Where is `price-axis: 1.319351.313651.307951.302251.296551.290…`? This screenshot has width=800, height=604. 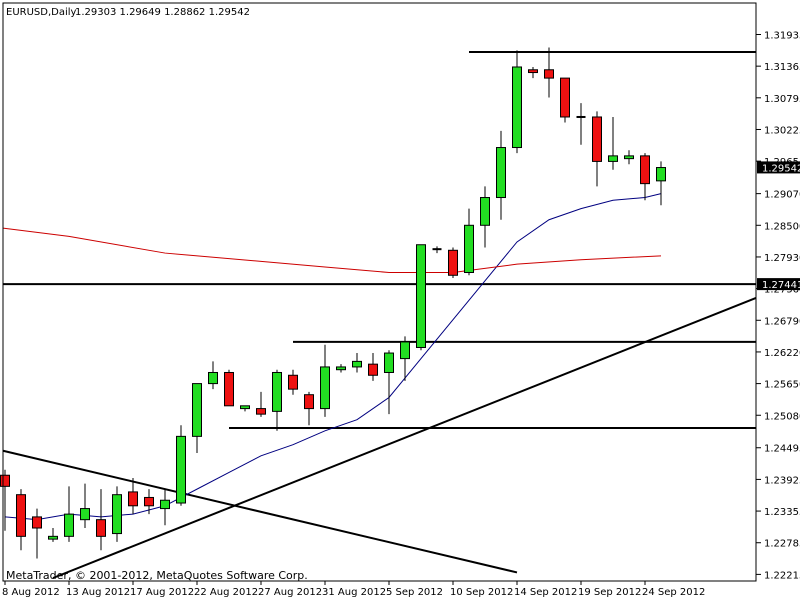 price-axis: 1.319351.313651.307951.302251.296551.290… is located at coordinates (778, 305).